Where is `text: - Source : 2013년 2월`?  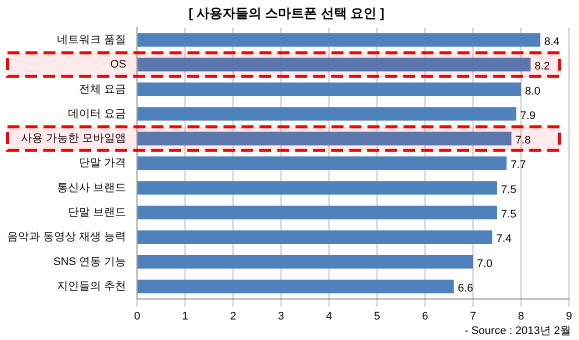 text: - Source : 2013년 2월 is located at coordinates (517, 331).